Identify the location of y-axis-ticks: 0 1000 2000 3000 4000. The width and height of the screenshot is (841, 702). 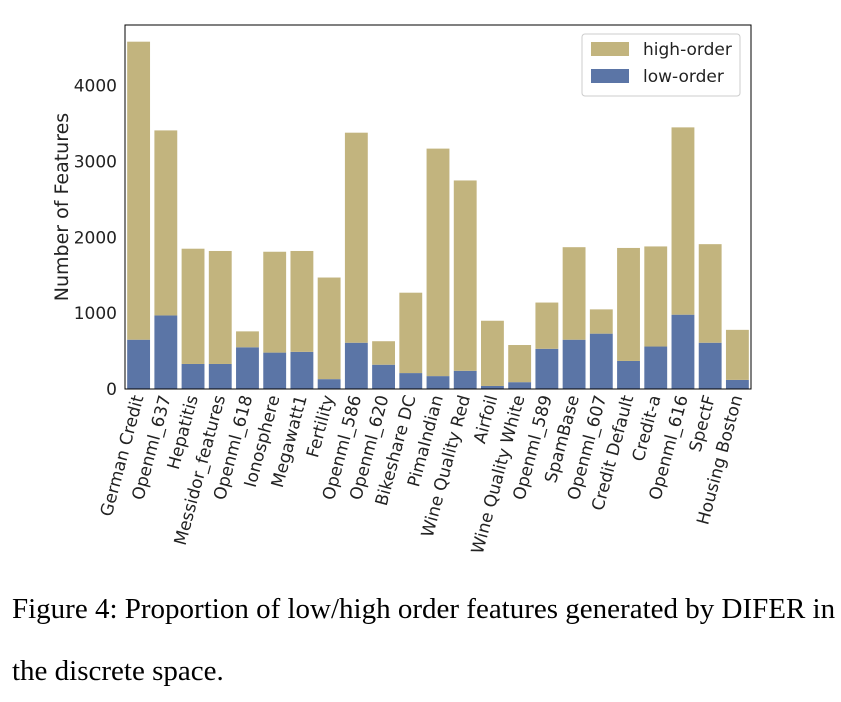
(95, 238).